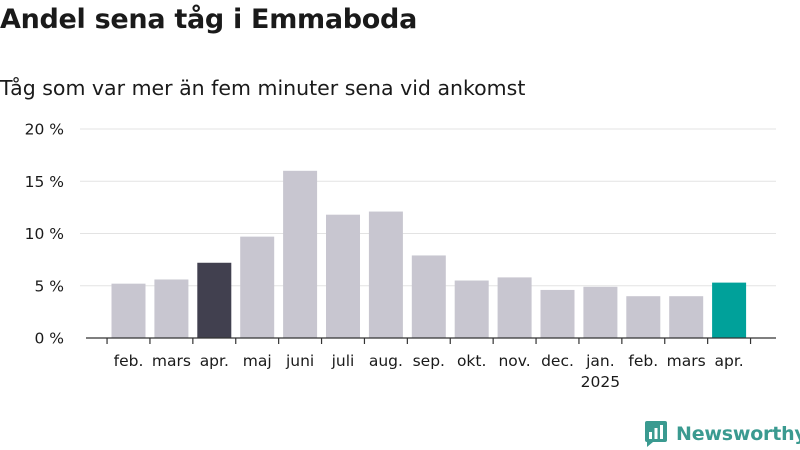  What do you see at coordinates (49, 286) in the screenshot?
I see `y-tick-label: 5 %` at bounding box center [49, 286].